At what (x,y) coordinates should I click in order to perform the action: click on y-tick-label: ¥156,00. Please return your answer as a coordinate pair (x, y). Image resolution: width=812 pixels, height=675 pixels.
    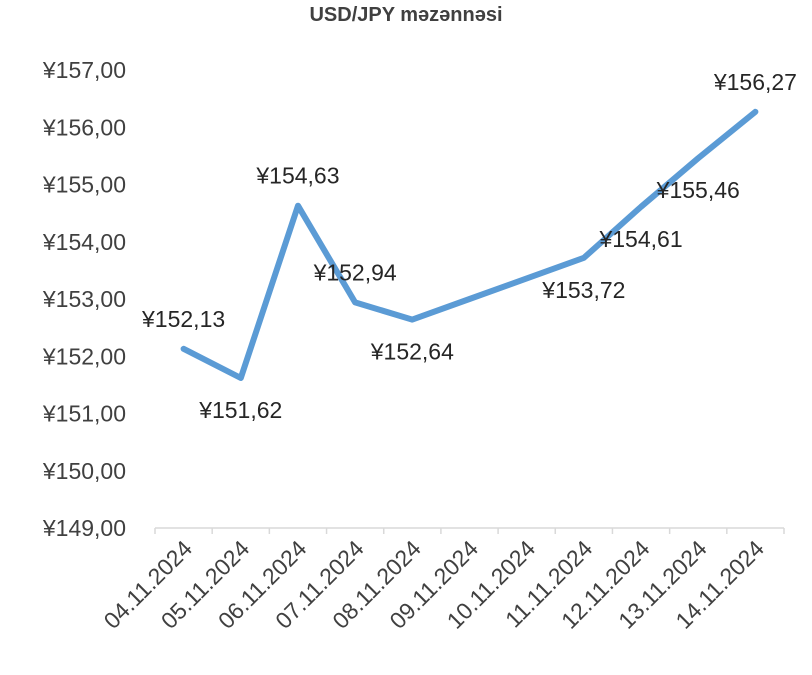
    Looking at the image, I should click on (84, 127).